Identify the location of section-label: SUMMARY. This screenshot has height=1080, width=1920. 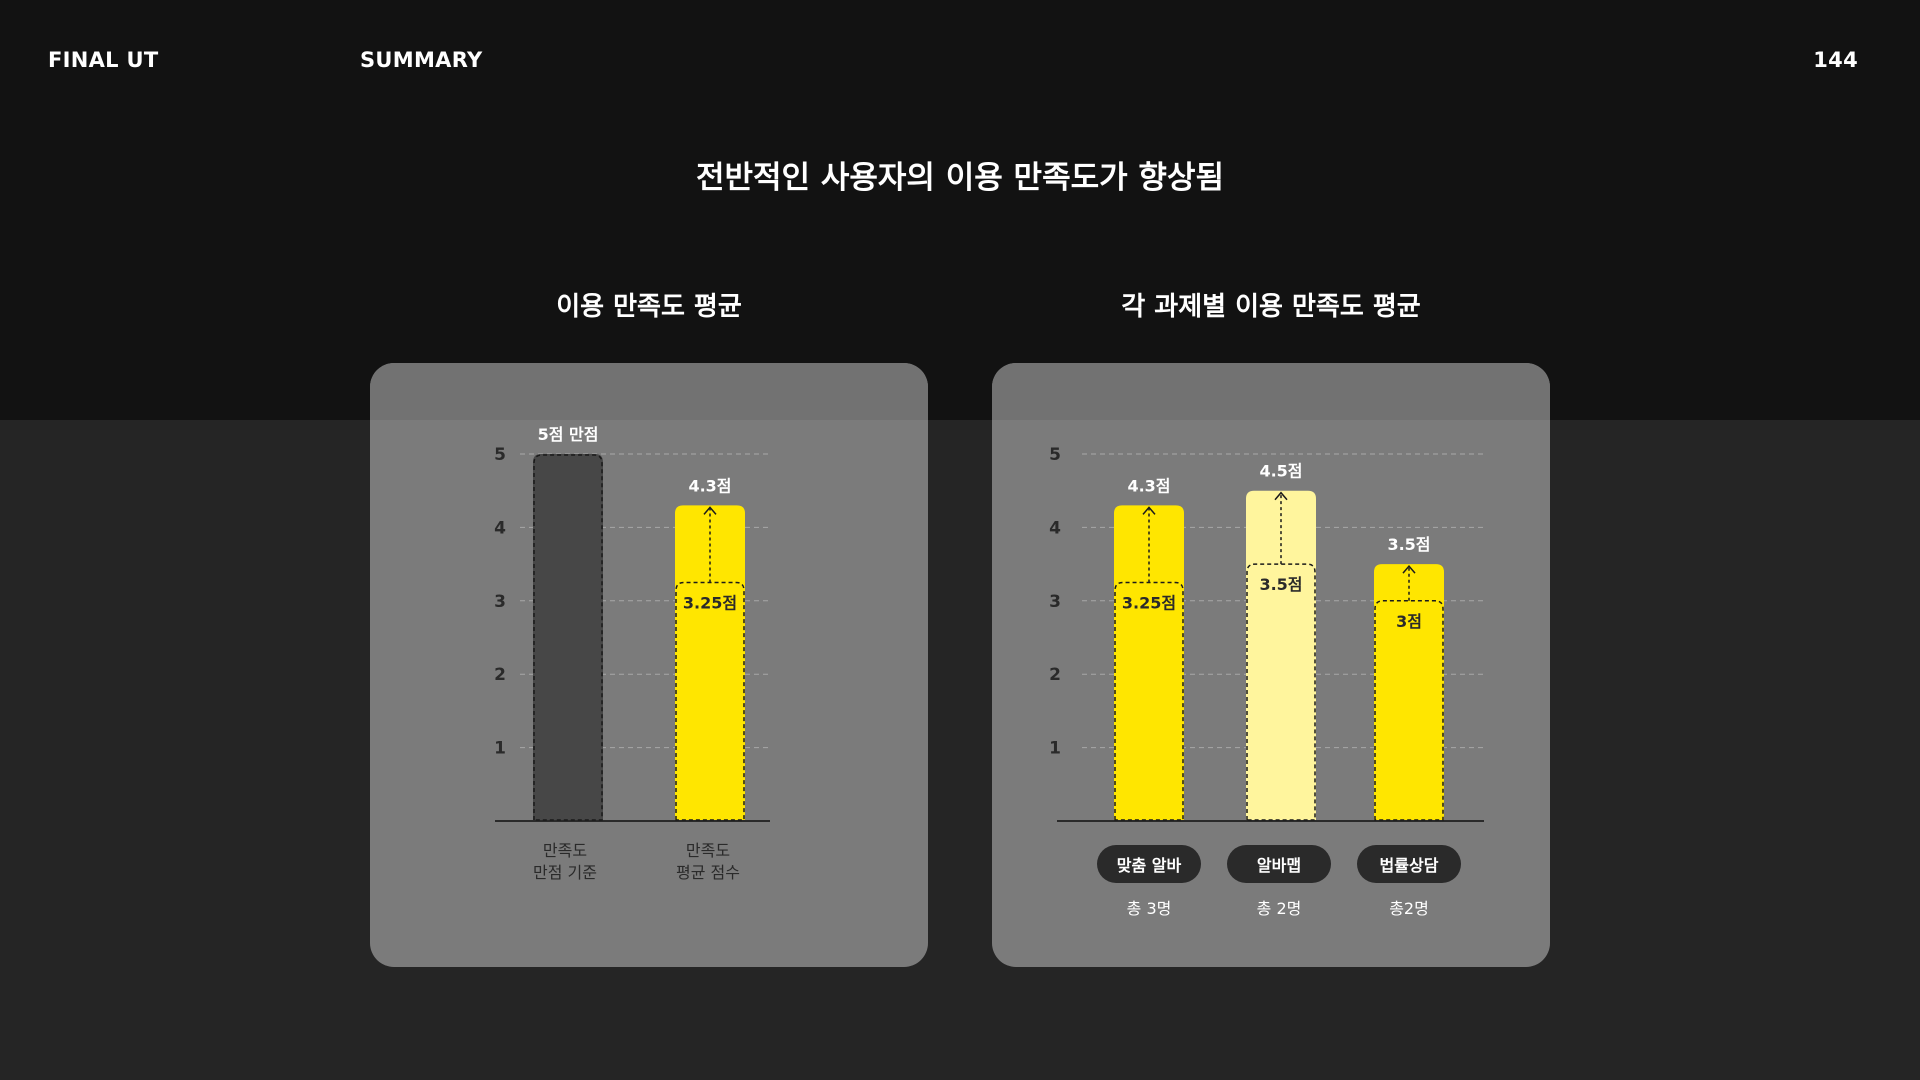
(421, 60).